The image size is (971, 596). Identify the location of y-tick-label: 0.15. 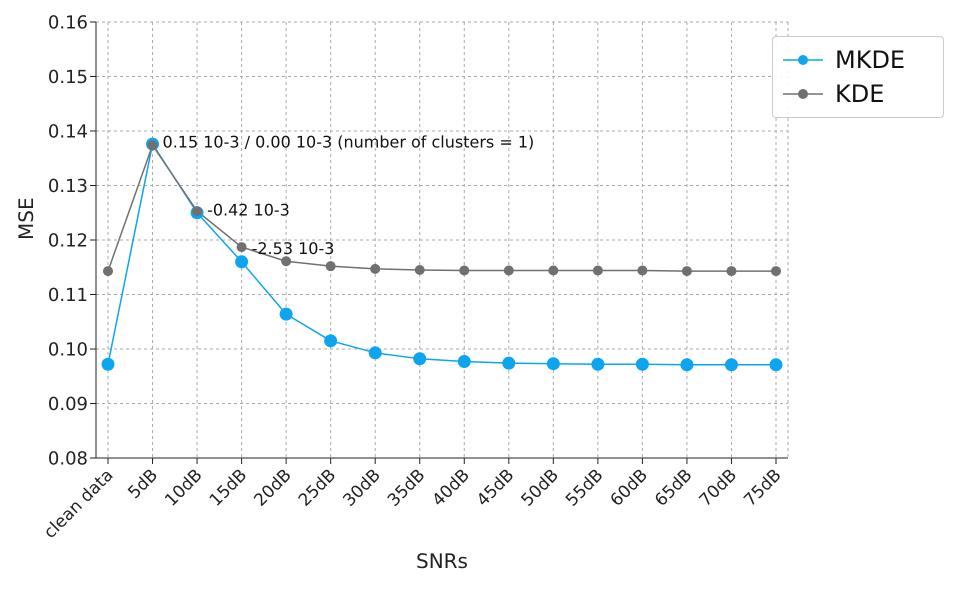
(68, 77).